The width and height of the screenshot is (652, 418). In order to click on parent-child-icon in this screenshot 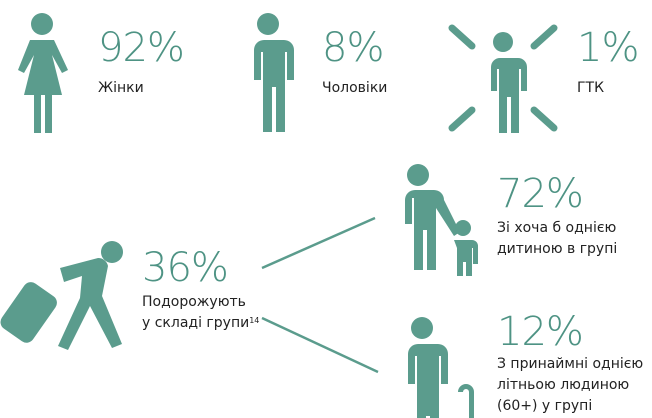, I will do `click(440, 220)`.